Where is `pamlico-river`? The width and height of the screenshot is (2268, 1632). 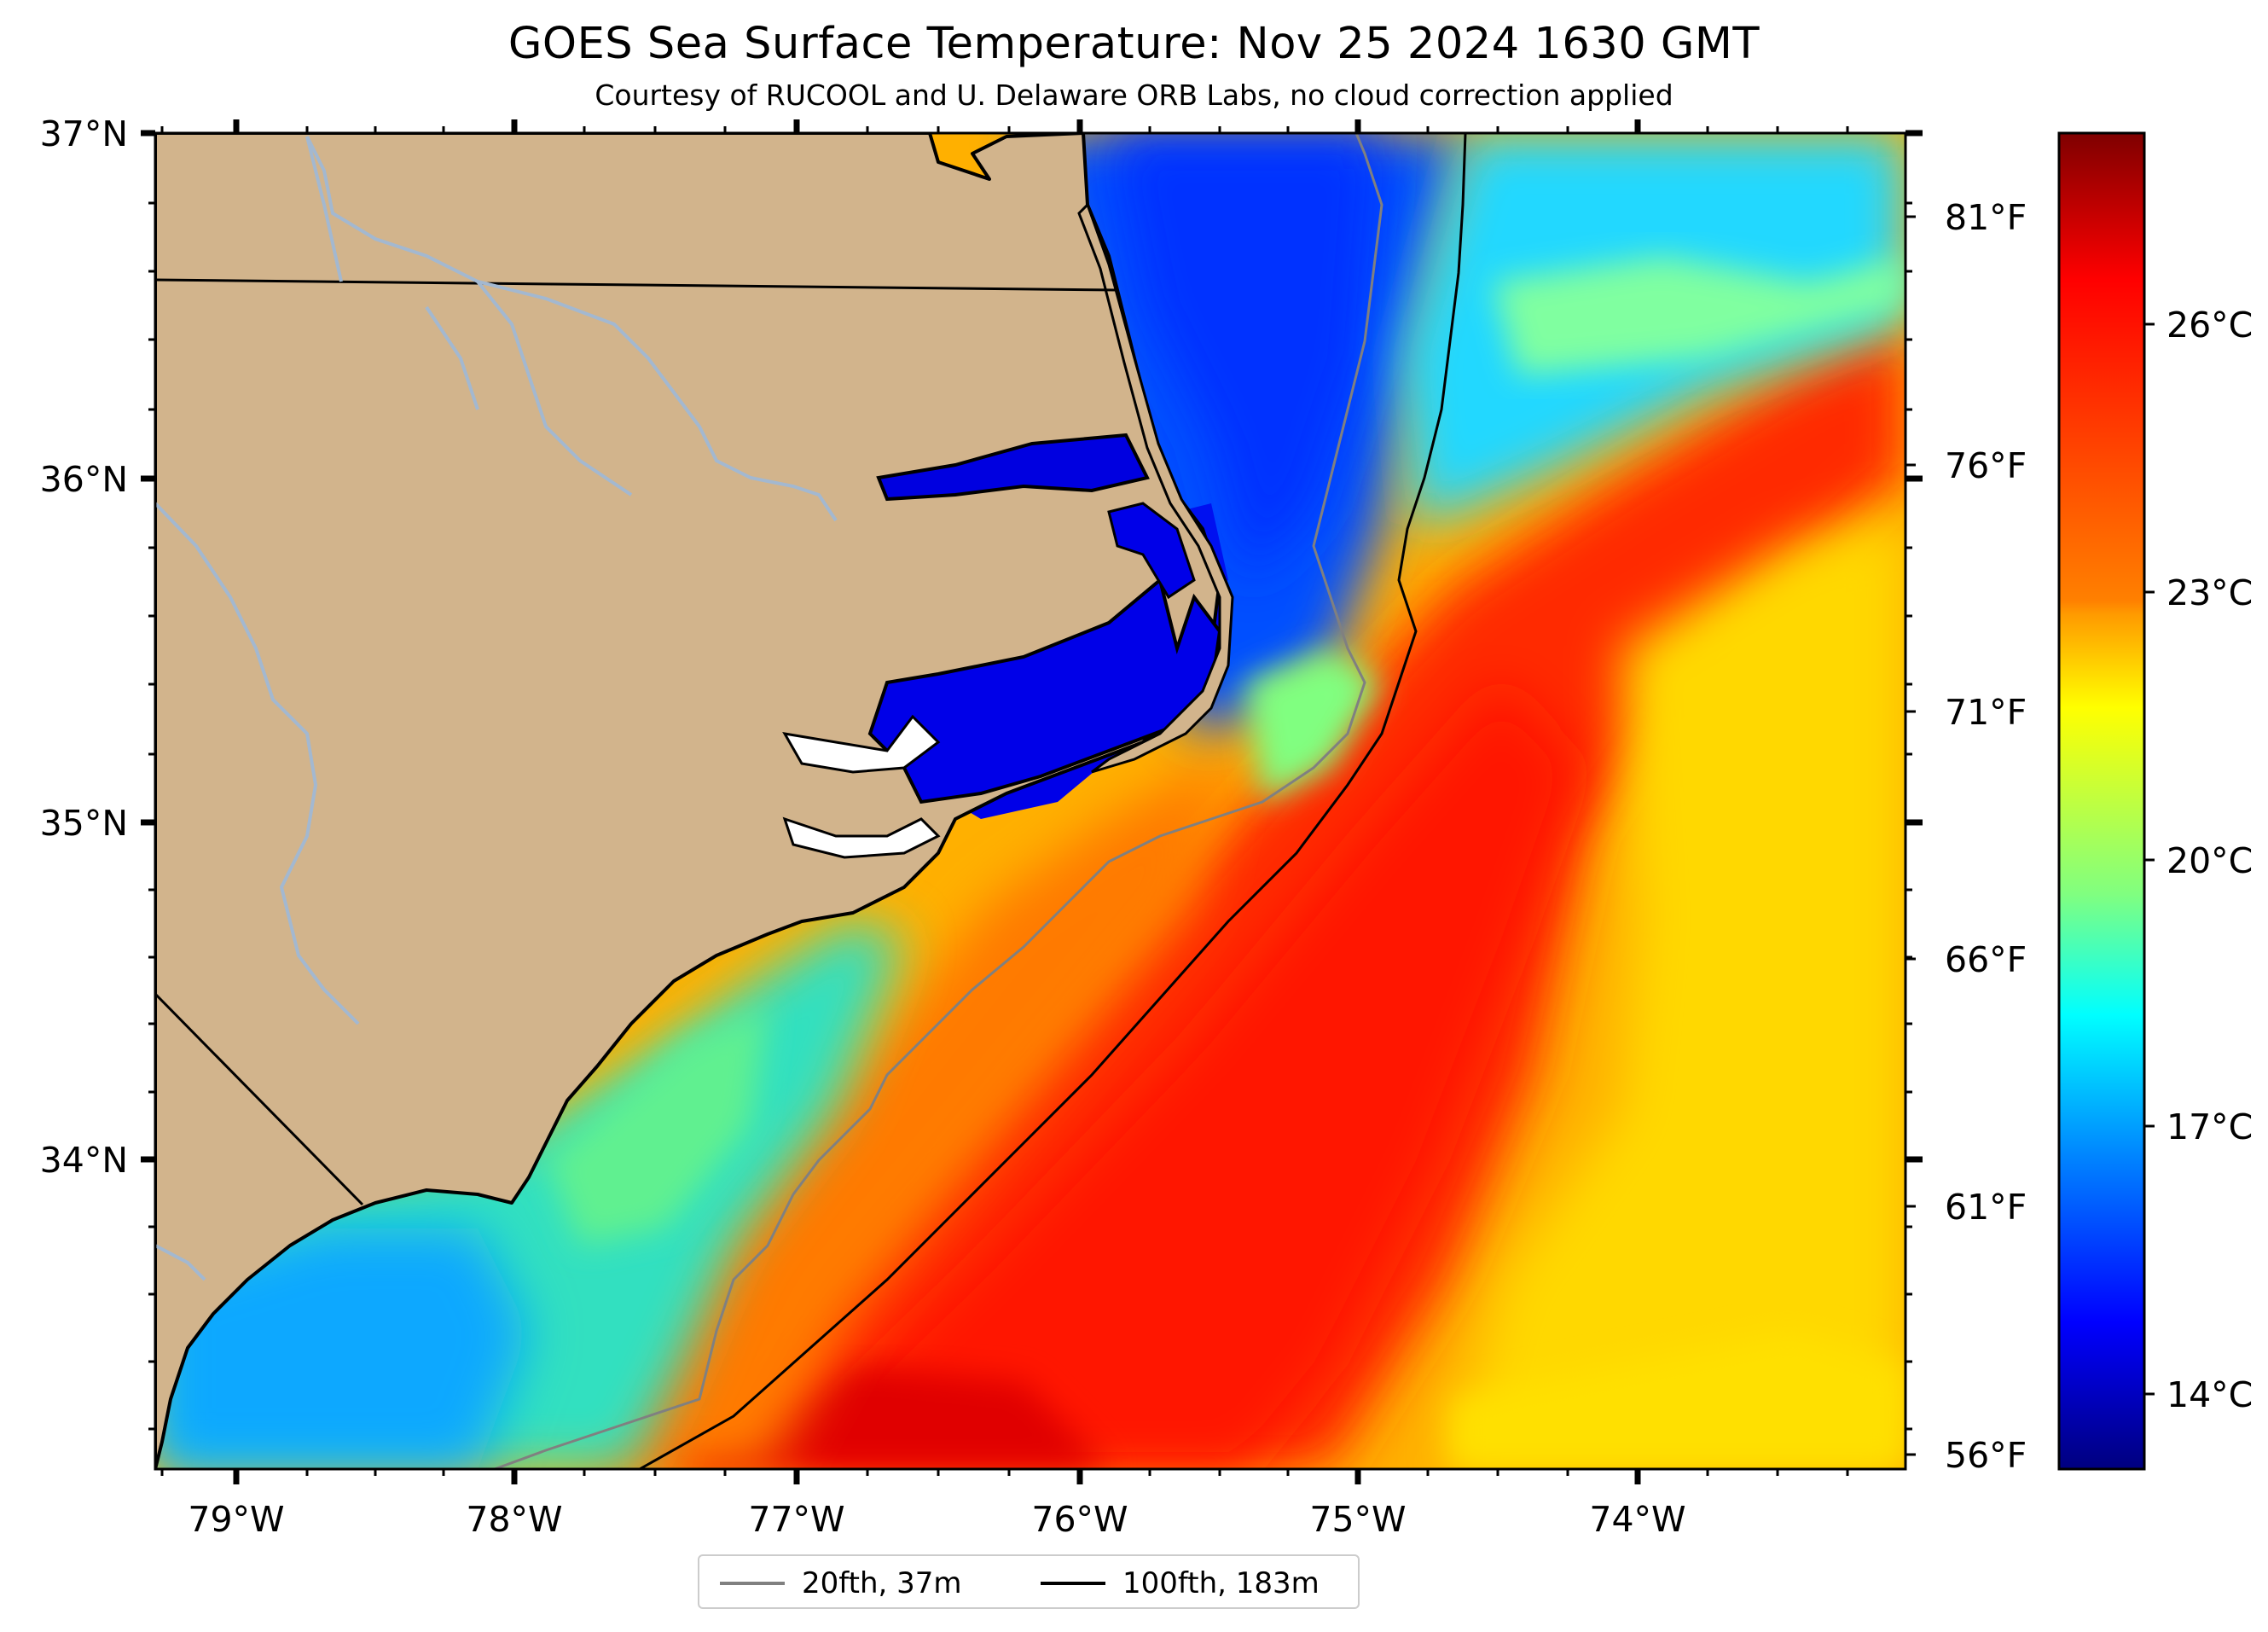
pamlico-river is located at coordinates (861, 744).